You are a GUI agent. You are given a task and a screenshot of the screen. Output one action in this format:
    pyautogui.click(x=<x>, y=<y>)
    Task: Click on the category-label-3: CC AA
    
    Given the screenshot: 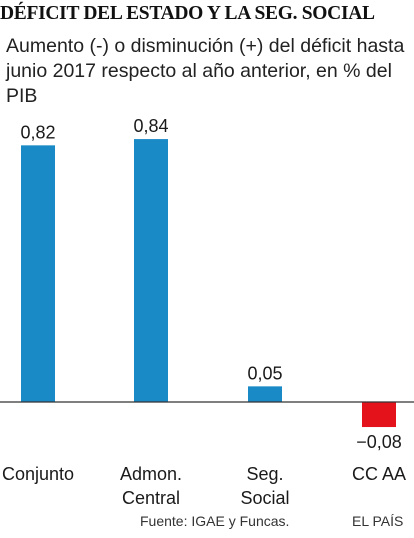 What is the action you would take?
    pyautogui.click(x=379, y=474)
    